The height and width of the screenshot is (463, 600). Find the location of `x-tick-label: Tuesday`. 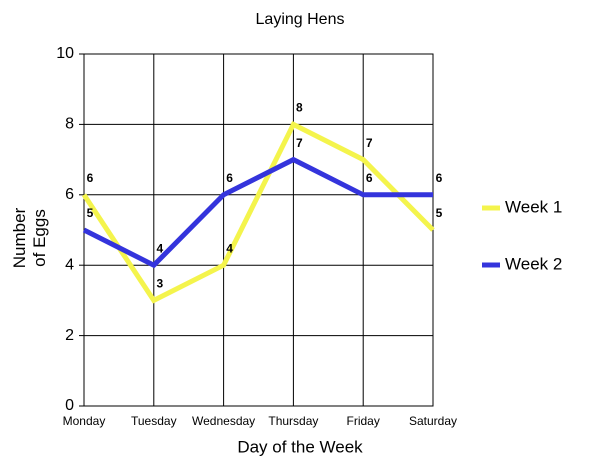

x-tick-label: Tuesday is located at coordinates (154, 421).